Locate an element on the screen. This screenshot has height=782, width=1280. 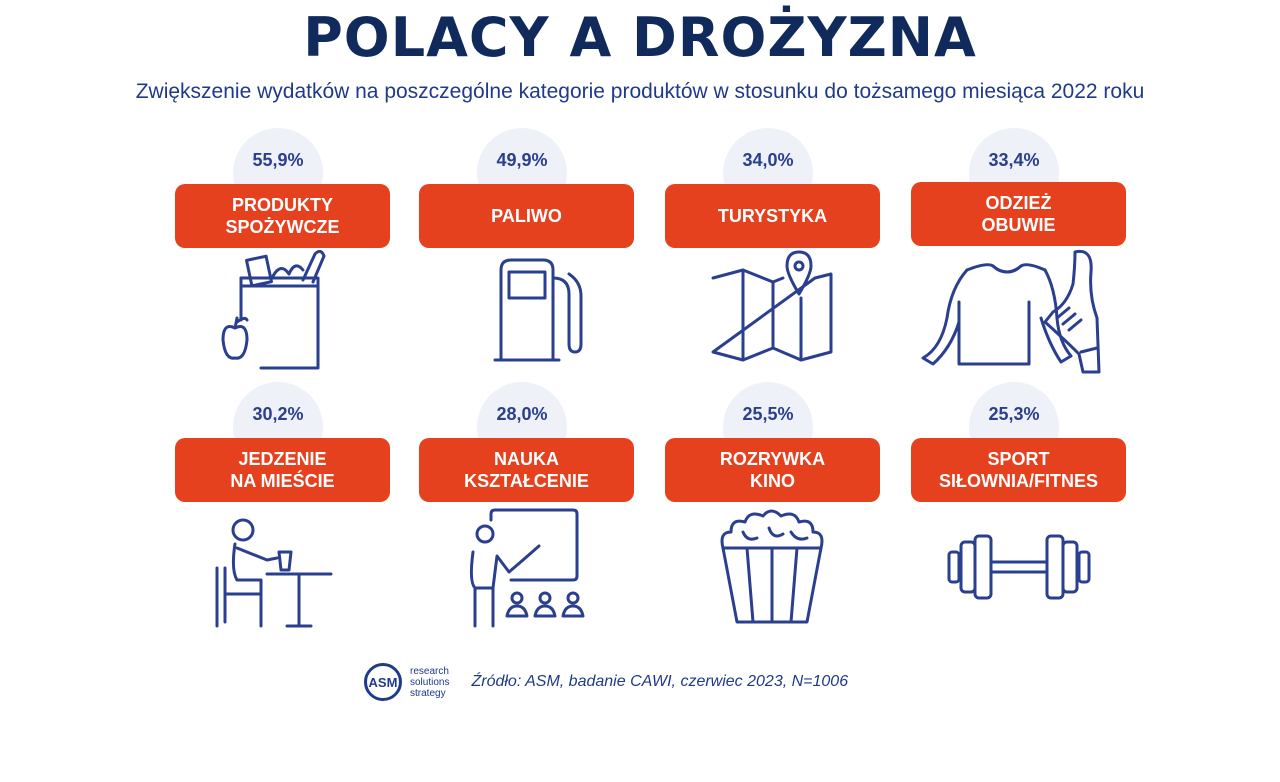
category-label: NAUKA KSZTAŁCENIE is located at coordinates (526, 470).